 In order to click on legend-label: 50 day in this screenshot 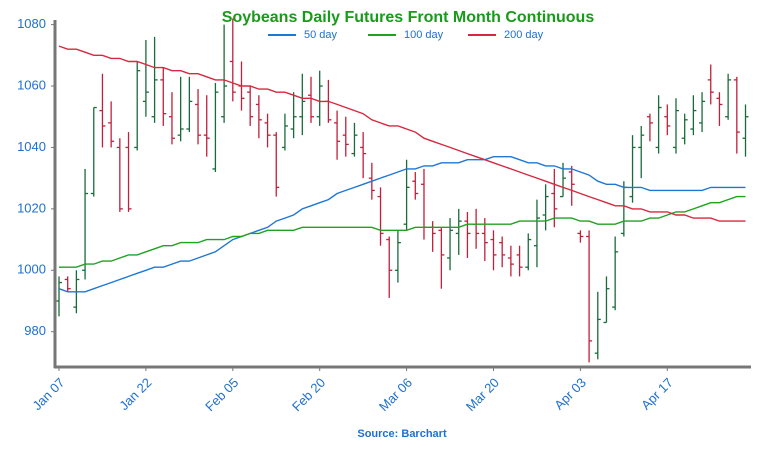, I will do `click(321, 35)`.